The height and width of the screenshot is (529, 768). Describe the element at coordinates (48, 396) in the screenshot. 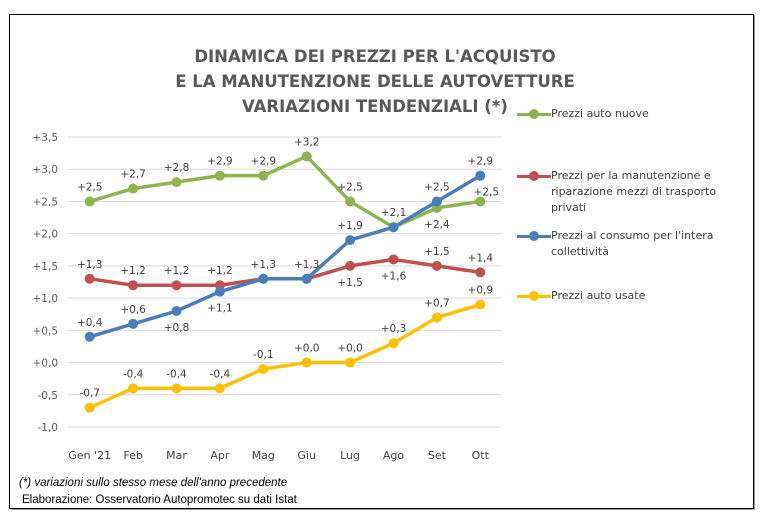

I see `y-tick-label: -0,5` at that location.